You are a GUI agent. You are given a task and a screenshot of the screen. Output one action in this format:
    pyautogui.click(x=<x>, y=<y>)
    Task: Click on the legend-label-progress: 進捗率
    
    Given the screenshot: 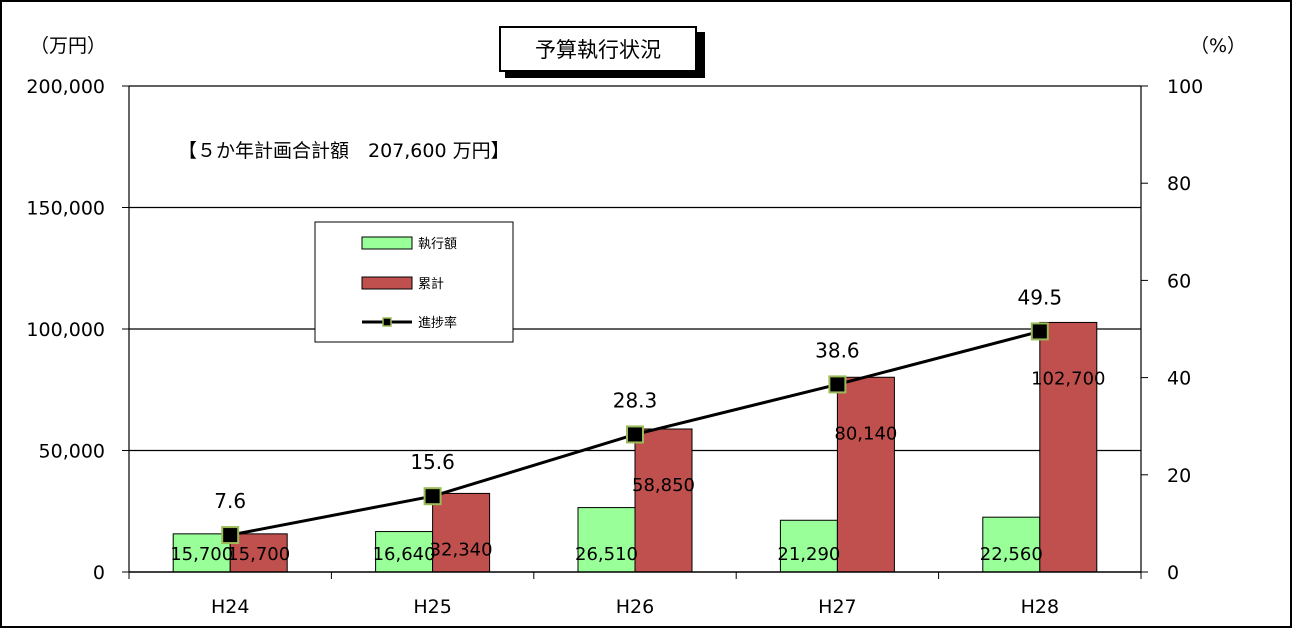 What is the action you would take?
    pyautogui.click(x=437, y=323)
    